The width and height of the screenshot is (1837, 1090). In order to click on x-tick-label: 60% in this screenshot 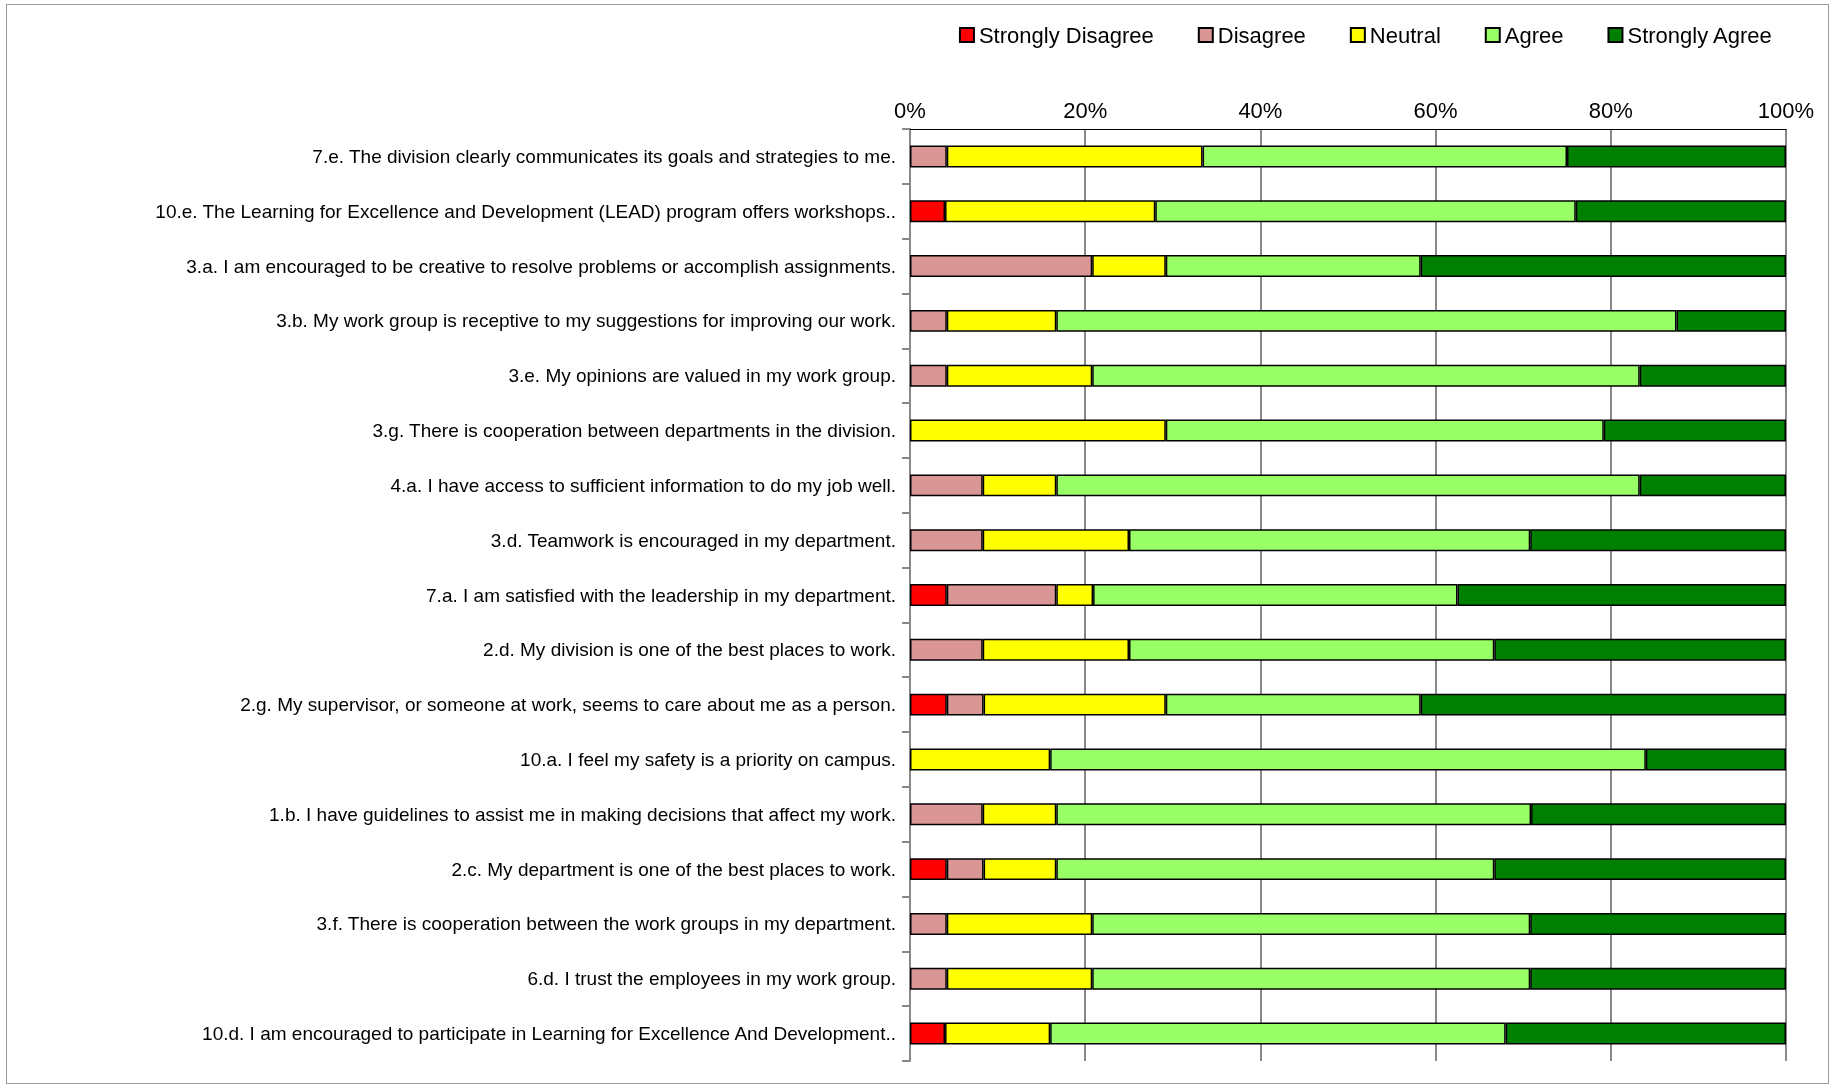, I will do `click(1435, 110)`.